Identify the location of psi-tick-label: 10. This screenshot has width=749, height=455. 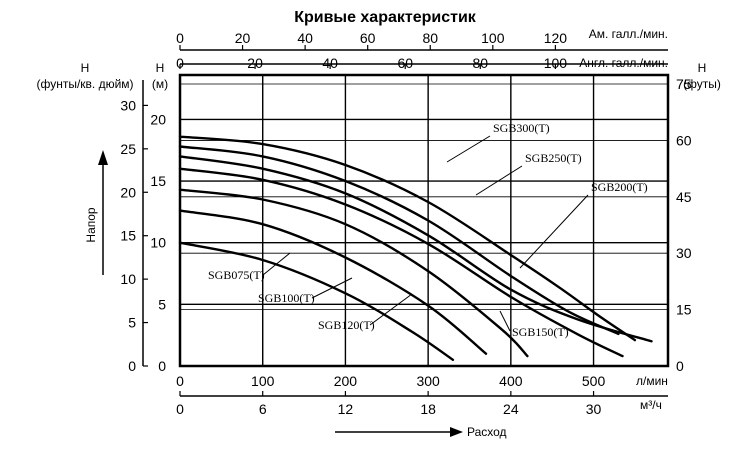
(128, 279).